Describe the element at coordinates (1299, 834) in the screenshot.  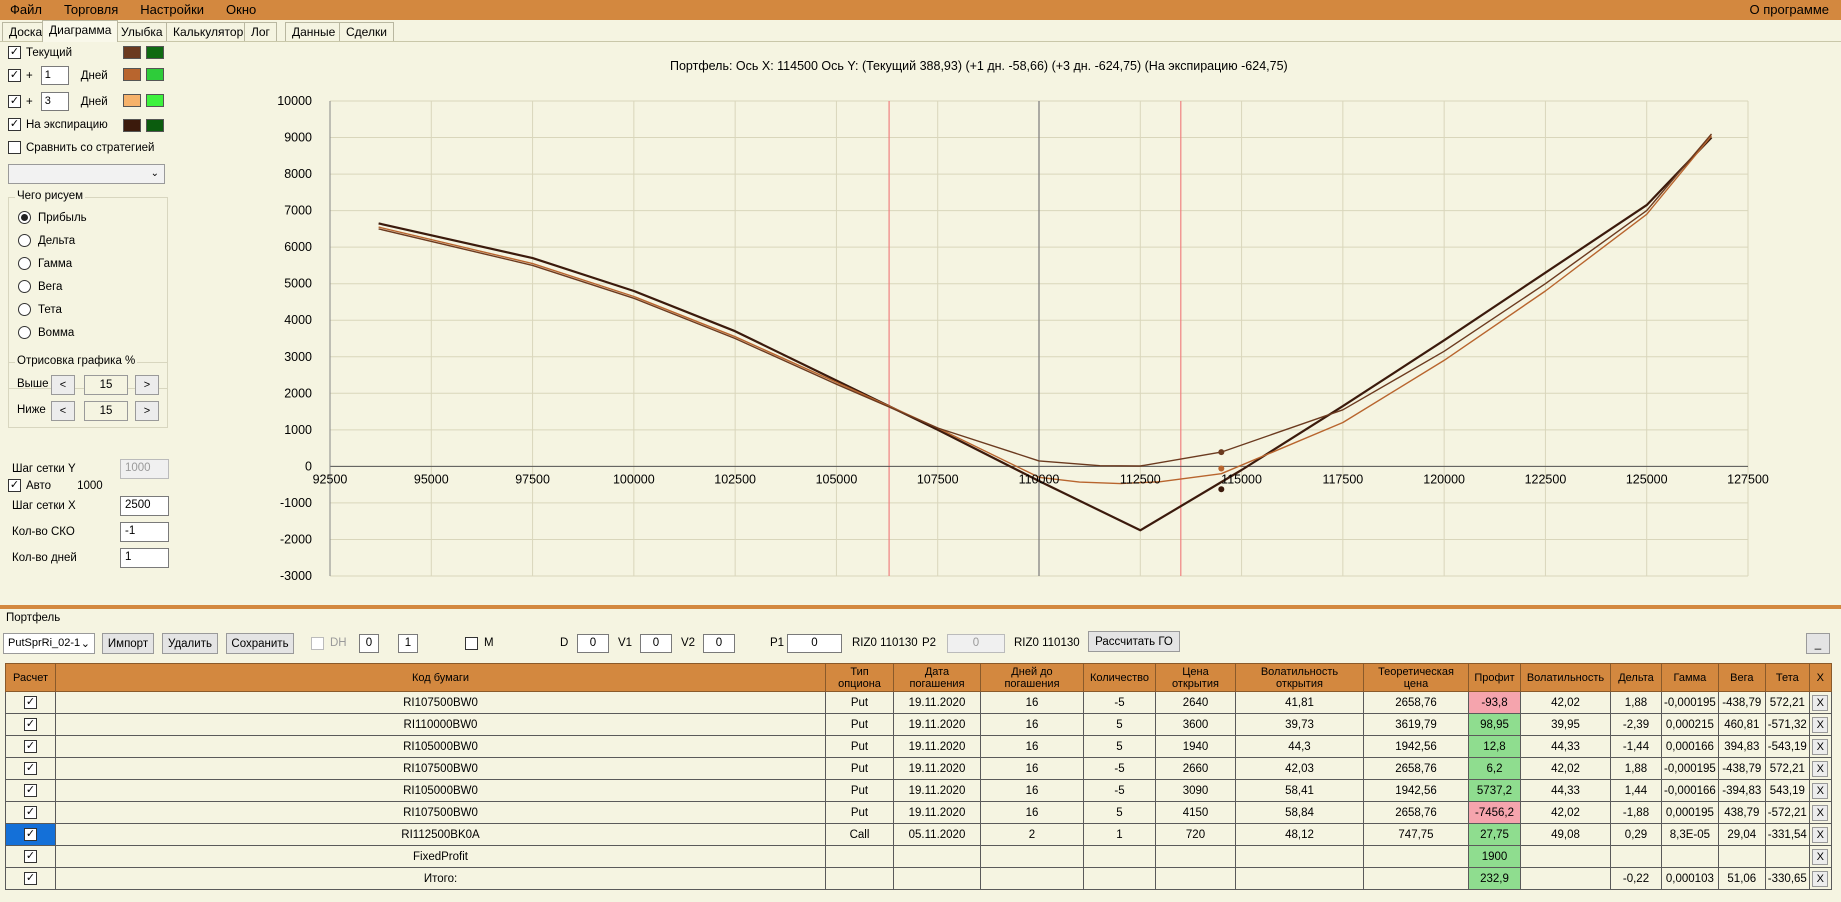
I see `cell-vol-open: 48,12` at that location.